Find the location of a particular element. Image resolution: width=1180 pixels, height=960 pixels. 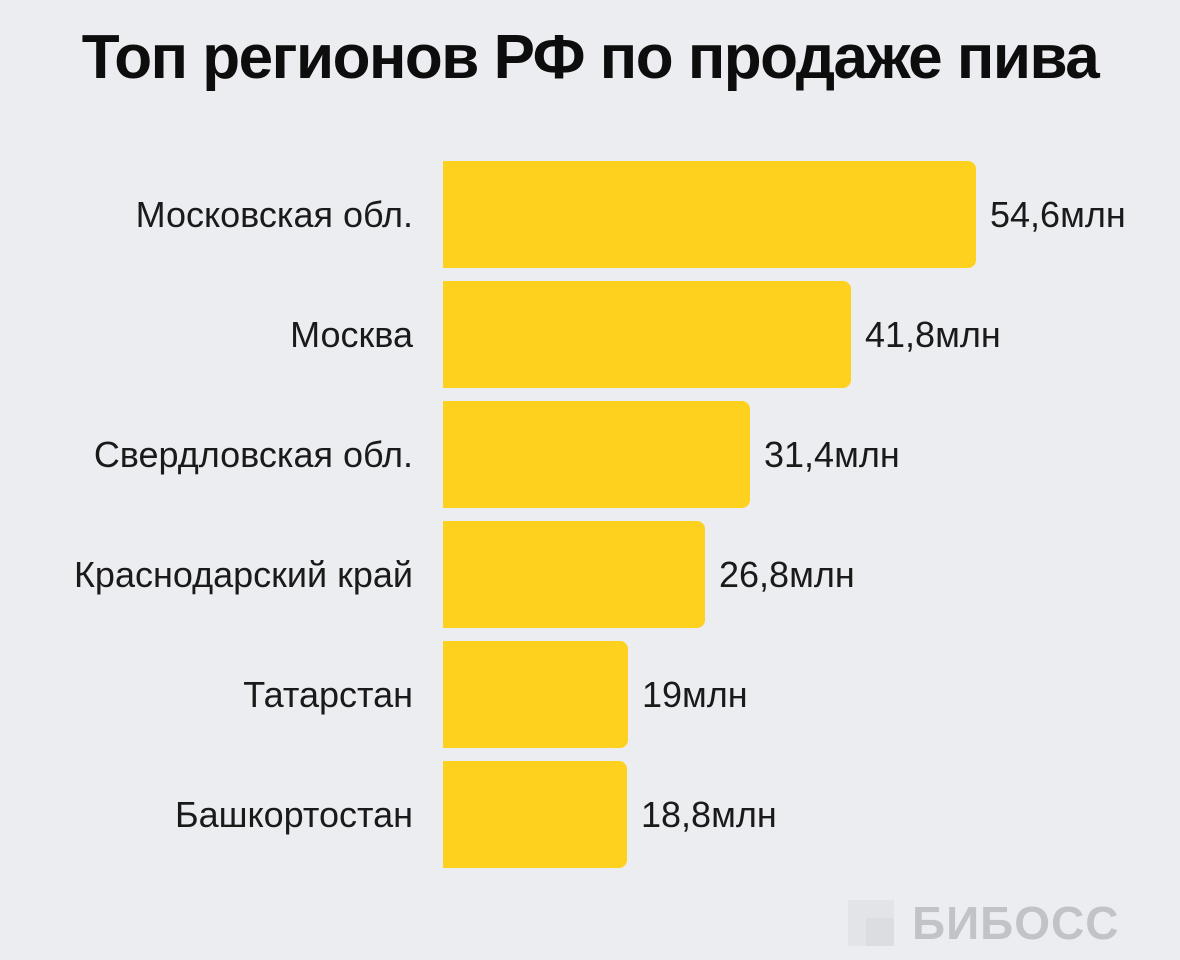

bar-row: Москва 41,8млн is located at coordinates (590, 334).